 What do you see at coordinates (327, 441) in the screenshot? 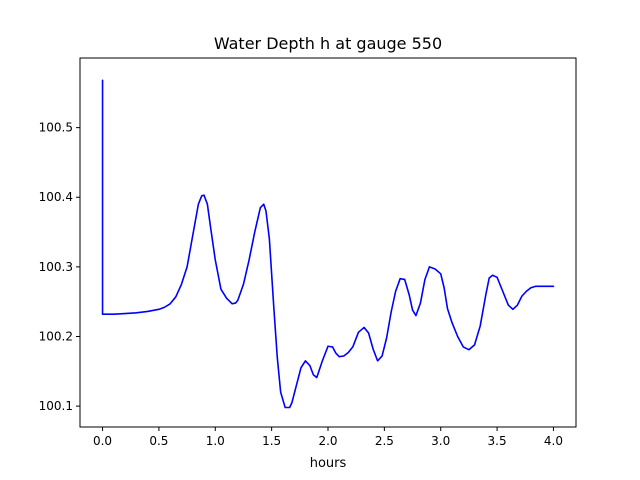
I see `x-tick-label: 2.0` at bounding box center [327, 441].